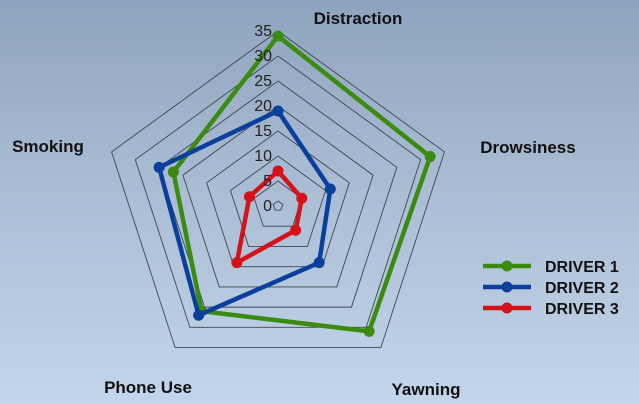 This screenshot has height=403, width=639. I want to click on axis-label-smoking: Smoking, so click(48, 146).